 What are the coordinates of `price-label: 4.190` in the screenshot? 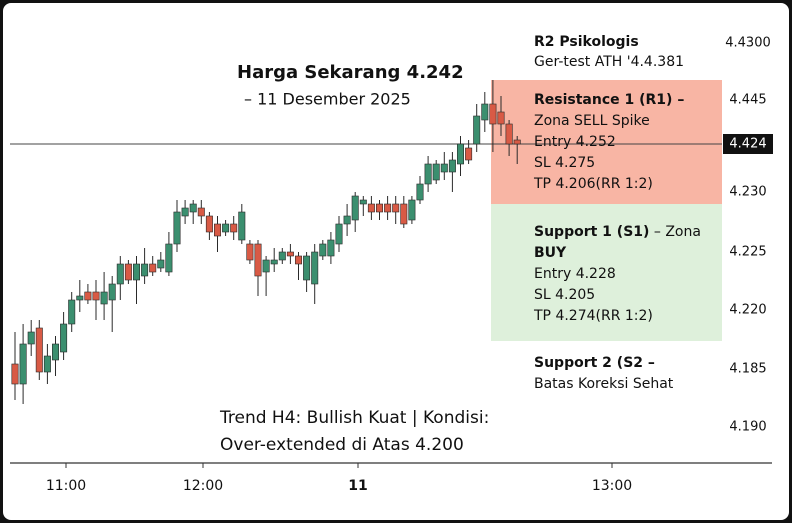 It's located at (747, 427).